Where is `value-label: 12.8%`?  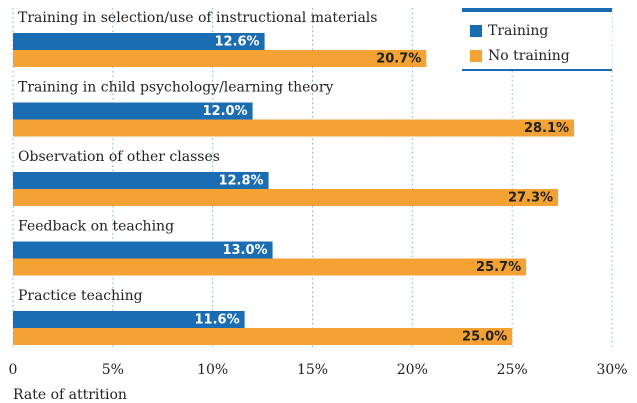 value-label: 12.8% is located at coordinates (240, 181).